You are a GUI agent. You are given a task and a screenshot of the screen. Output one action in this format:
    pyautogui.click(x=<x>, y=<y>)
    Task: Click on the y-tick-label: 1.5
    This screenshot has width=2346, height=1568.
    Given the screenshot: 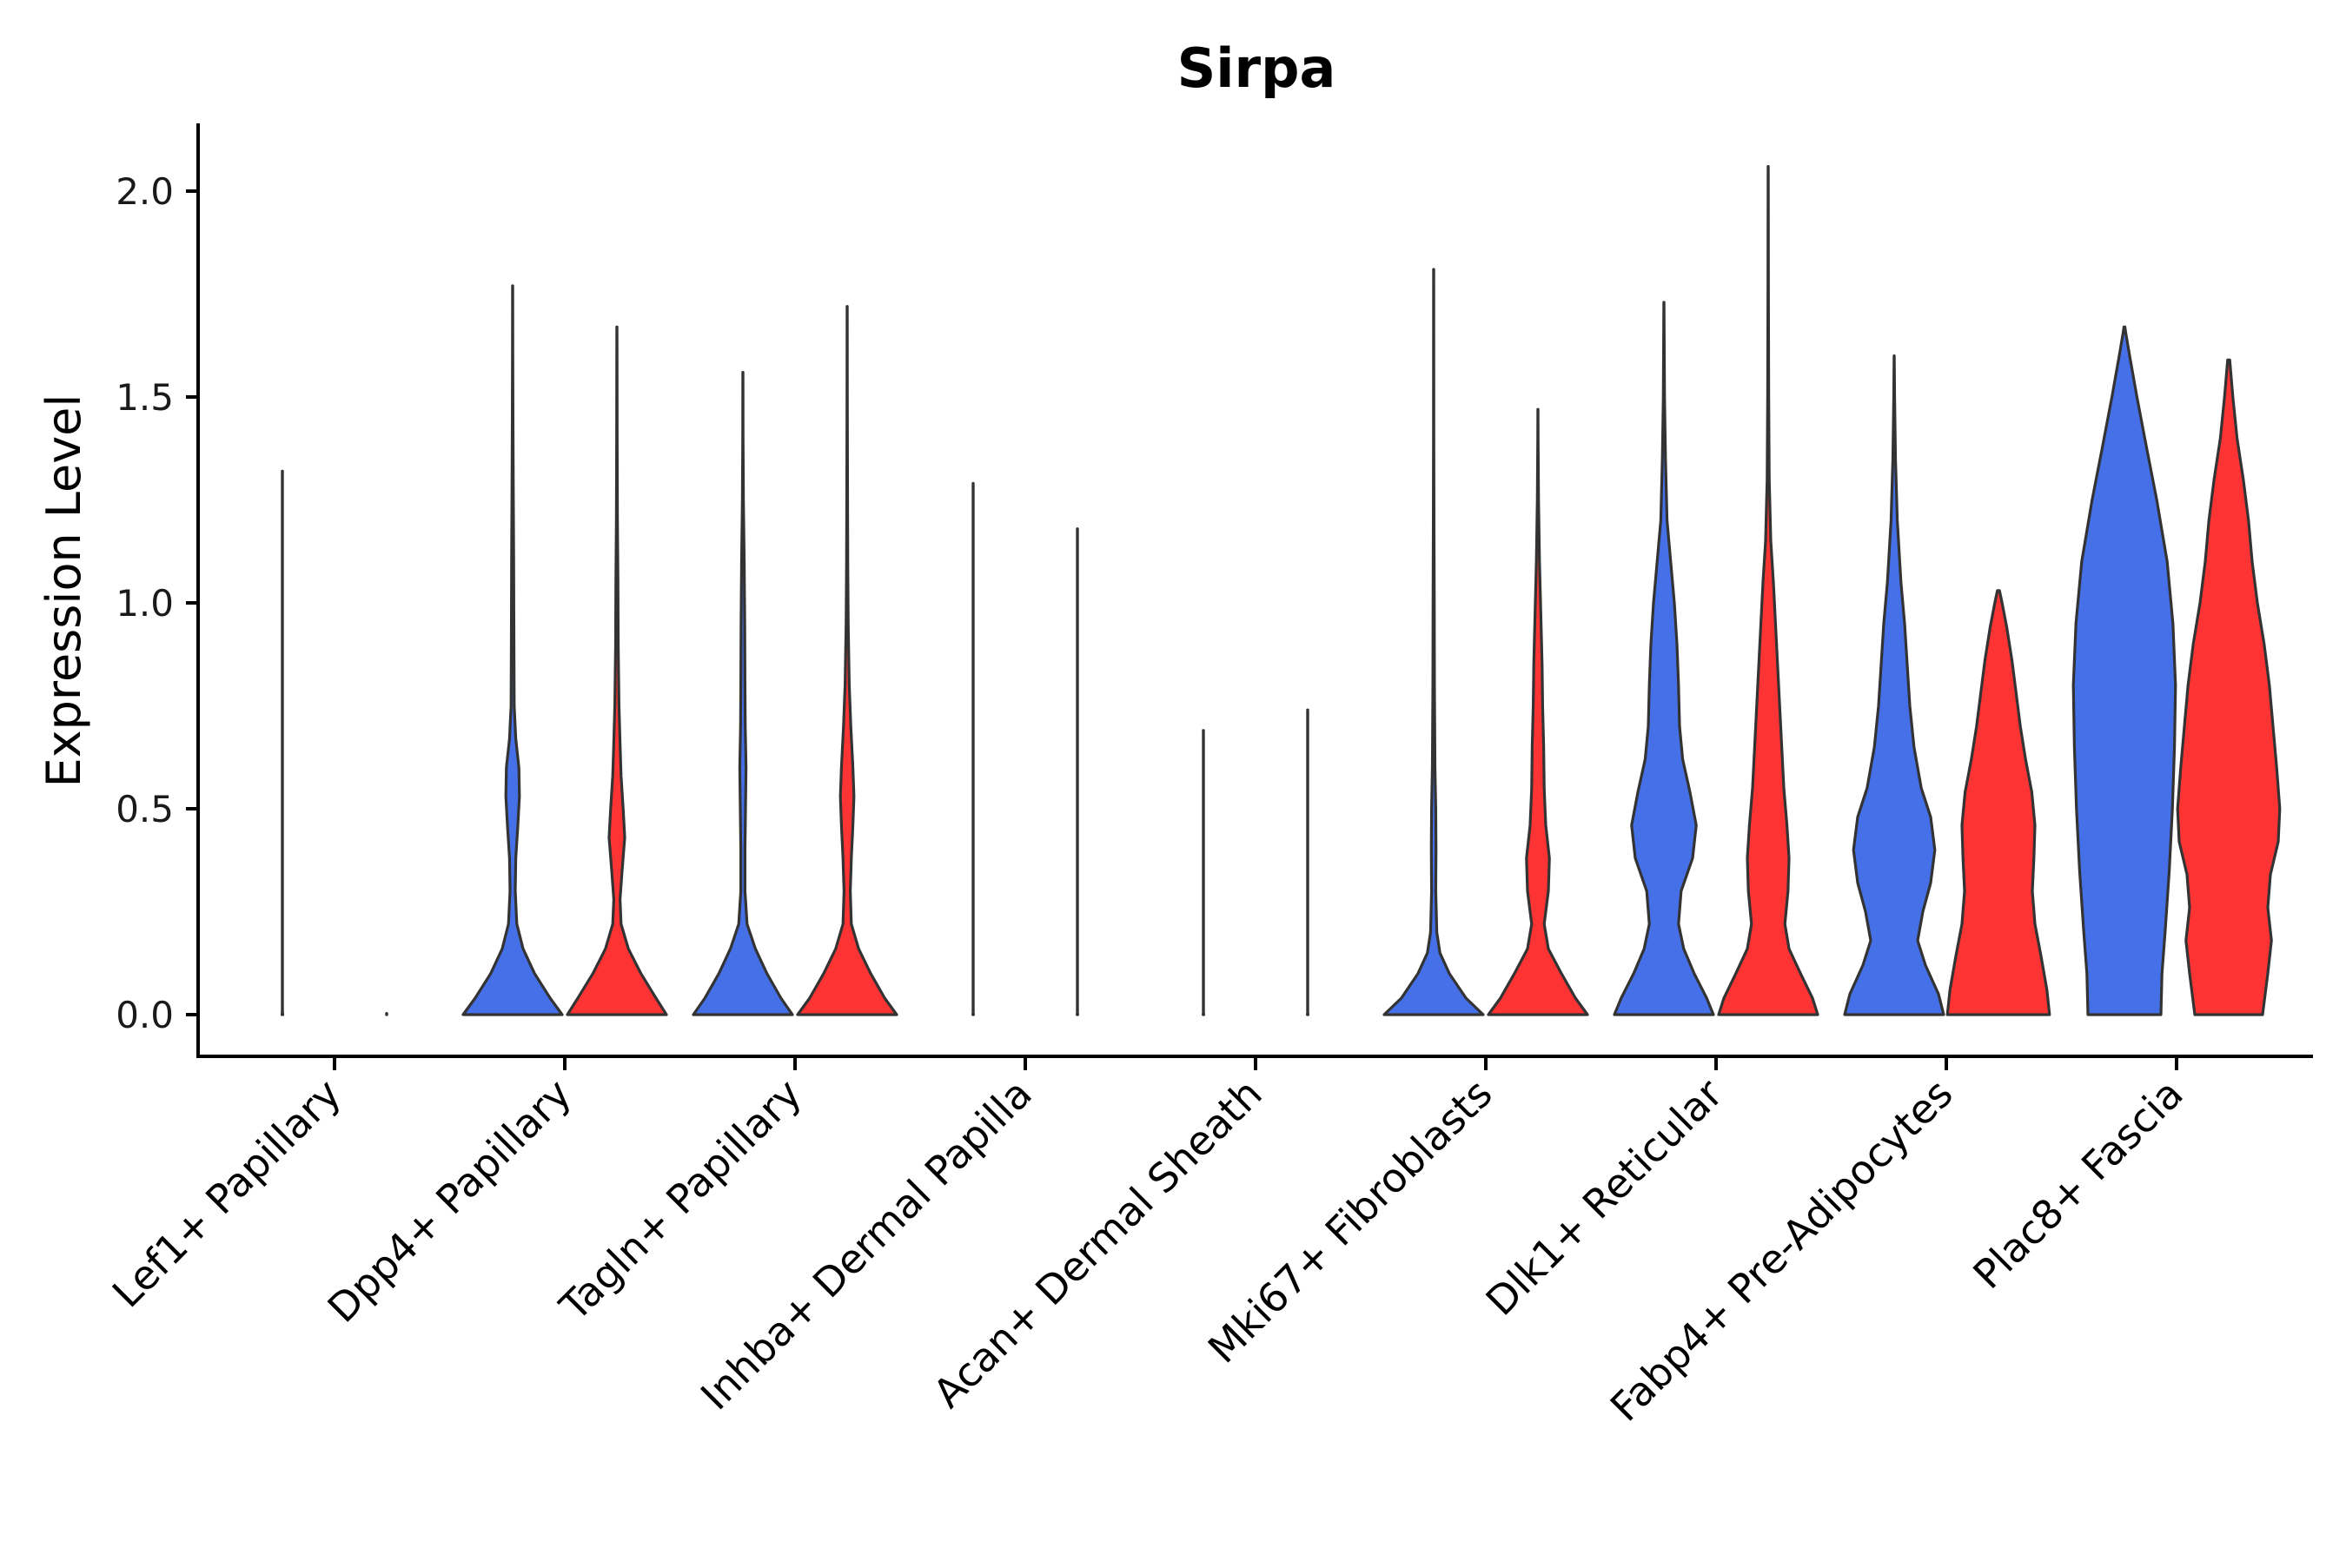 What is the action you would take?
    pyautogui.click(x=145, y=397)
    